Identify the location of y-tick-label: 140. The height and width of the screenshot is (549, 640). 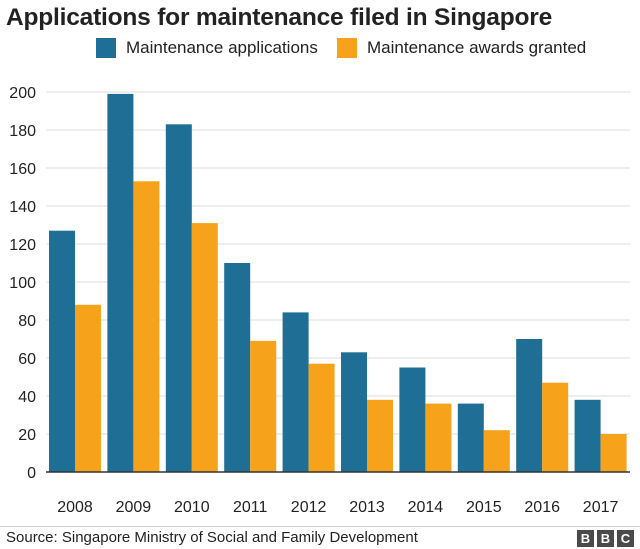
(22, 207).